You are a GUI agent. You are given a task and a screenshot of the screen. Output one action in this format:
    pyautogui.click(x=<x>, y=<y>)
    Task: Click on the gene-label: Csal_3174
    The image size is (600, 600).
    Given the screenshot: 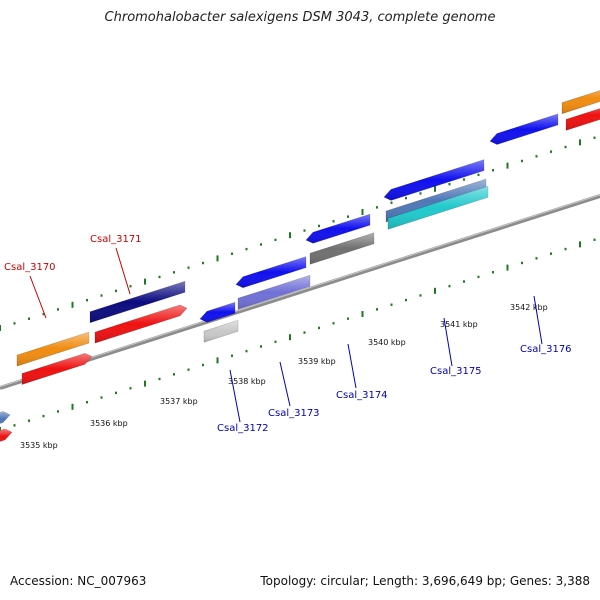 What is the action you would take?
    pyautogui.click(x=362, y=395)
    